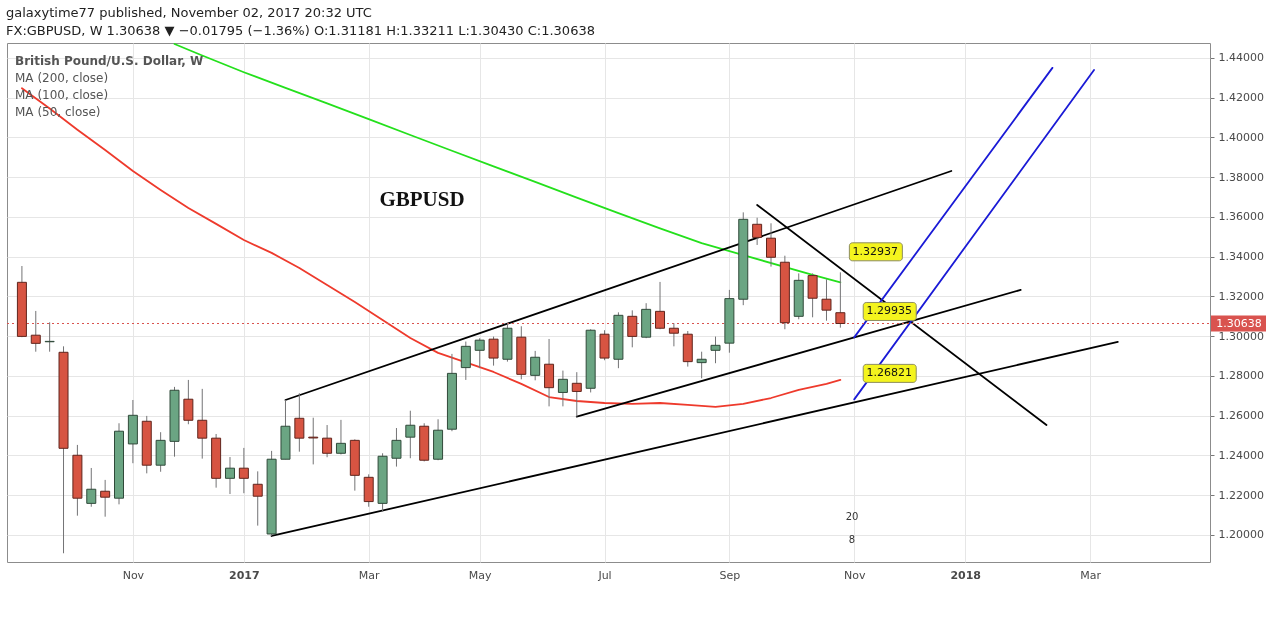 The image size is (1270, 619). Describe the element at coordinates (1241, 296) in the screenshot. I see `y-tick-label: 1.32000` at that location.